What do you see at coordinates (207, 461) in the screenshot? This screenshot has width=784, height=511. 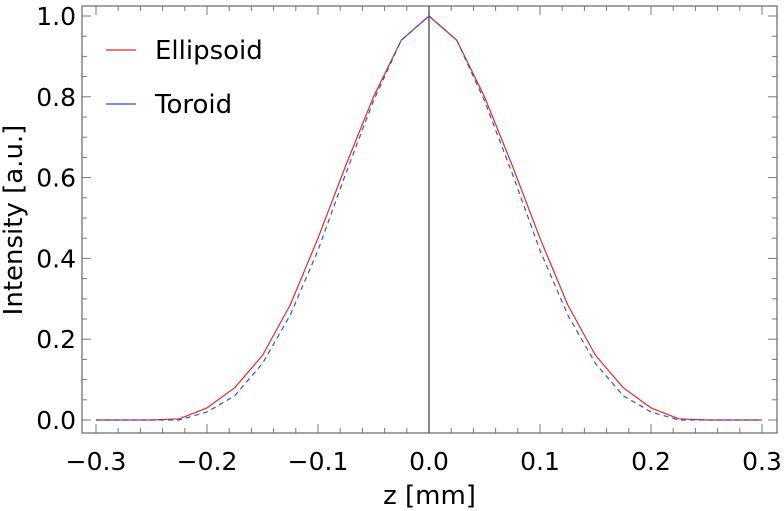 I see `x-tick-label: −0.2` at bounding box center [207, 461].